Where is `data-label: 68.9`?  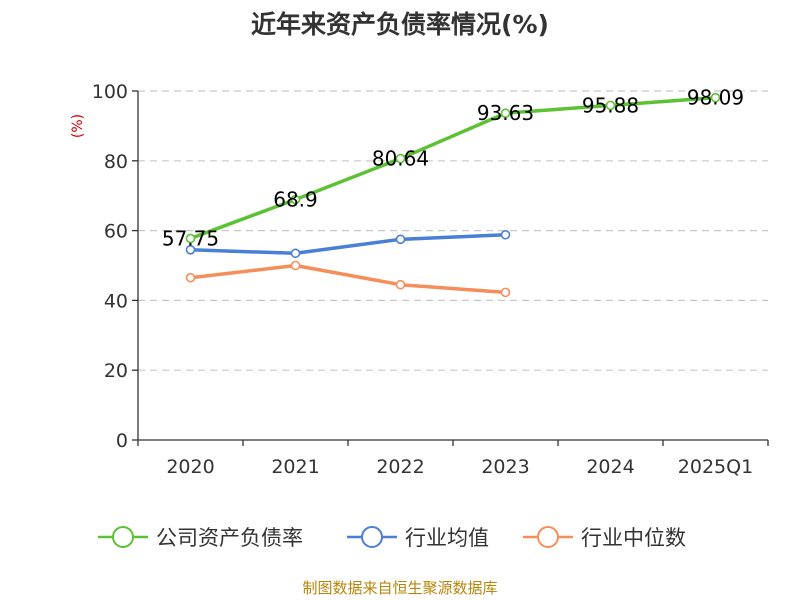 data-label: 68.9 is located at coordinates (295, 200).